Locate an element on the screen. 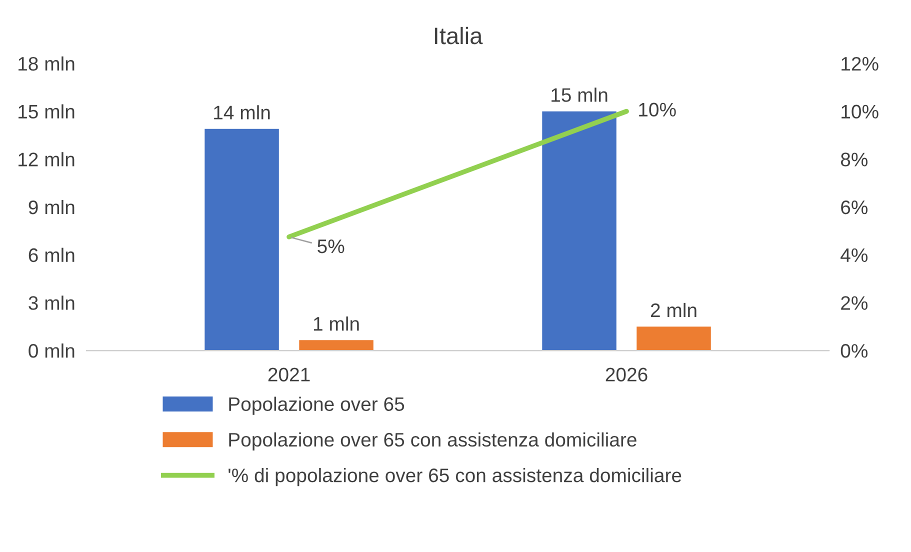 The width and height of the screenshot is (911, 552). y-tick-label: 0 mln is located at coordinates (51, 350).